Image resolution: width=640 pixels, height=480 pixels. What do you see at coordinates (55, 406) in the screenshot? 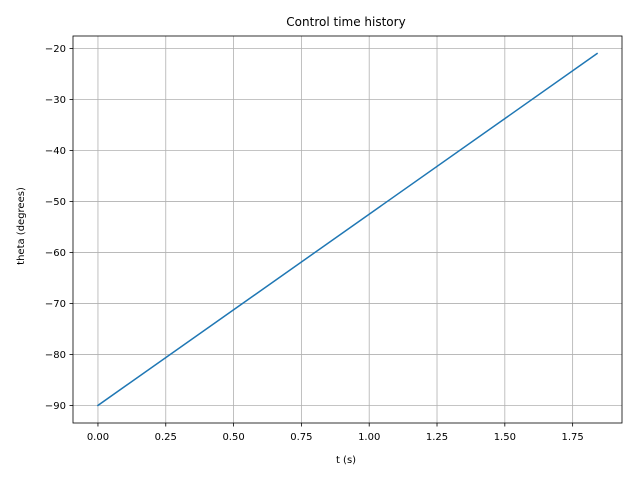
I see `y-tick-label: −90` at bounding box center [55, 406].